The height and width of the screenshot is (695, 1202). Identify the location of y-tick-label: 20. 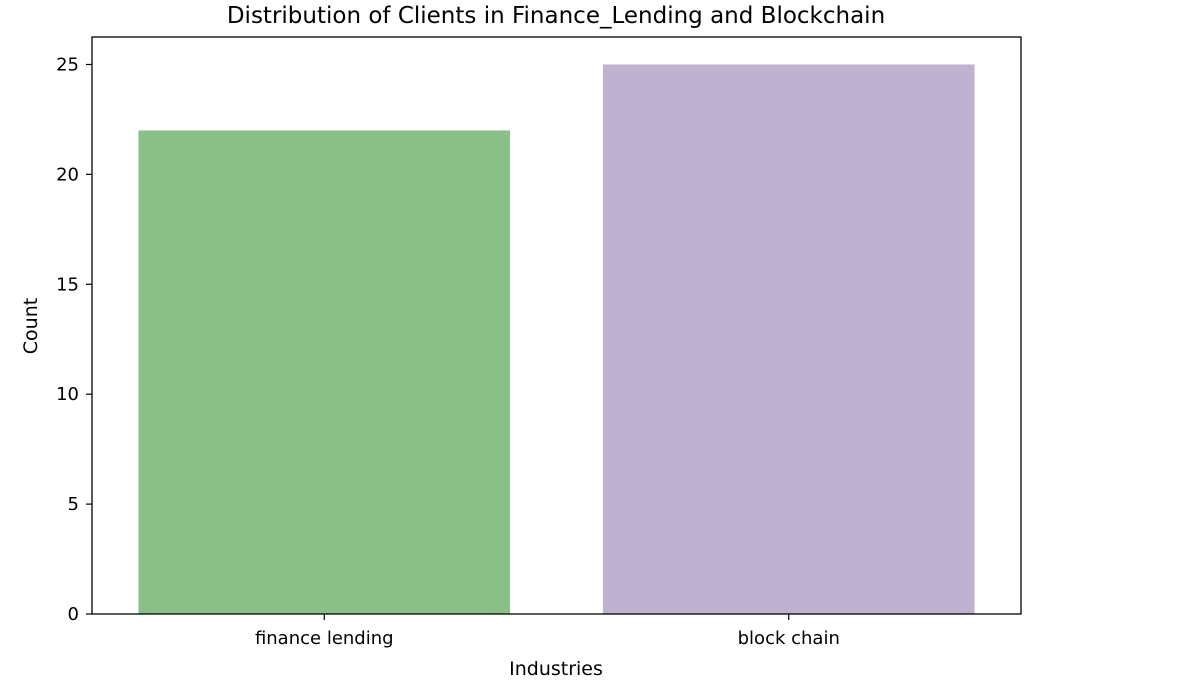
(67, 174).